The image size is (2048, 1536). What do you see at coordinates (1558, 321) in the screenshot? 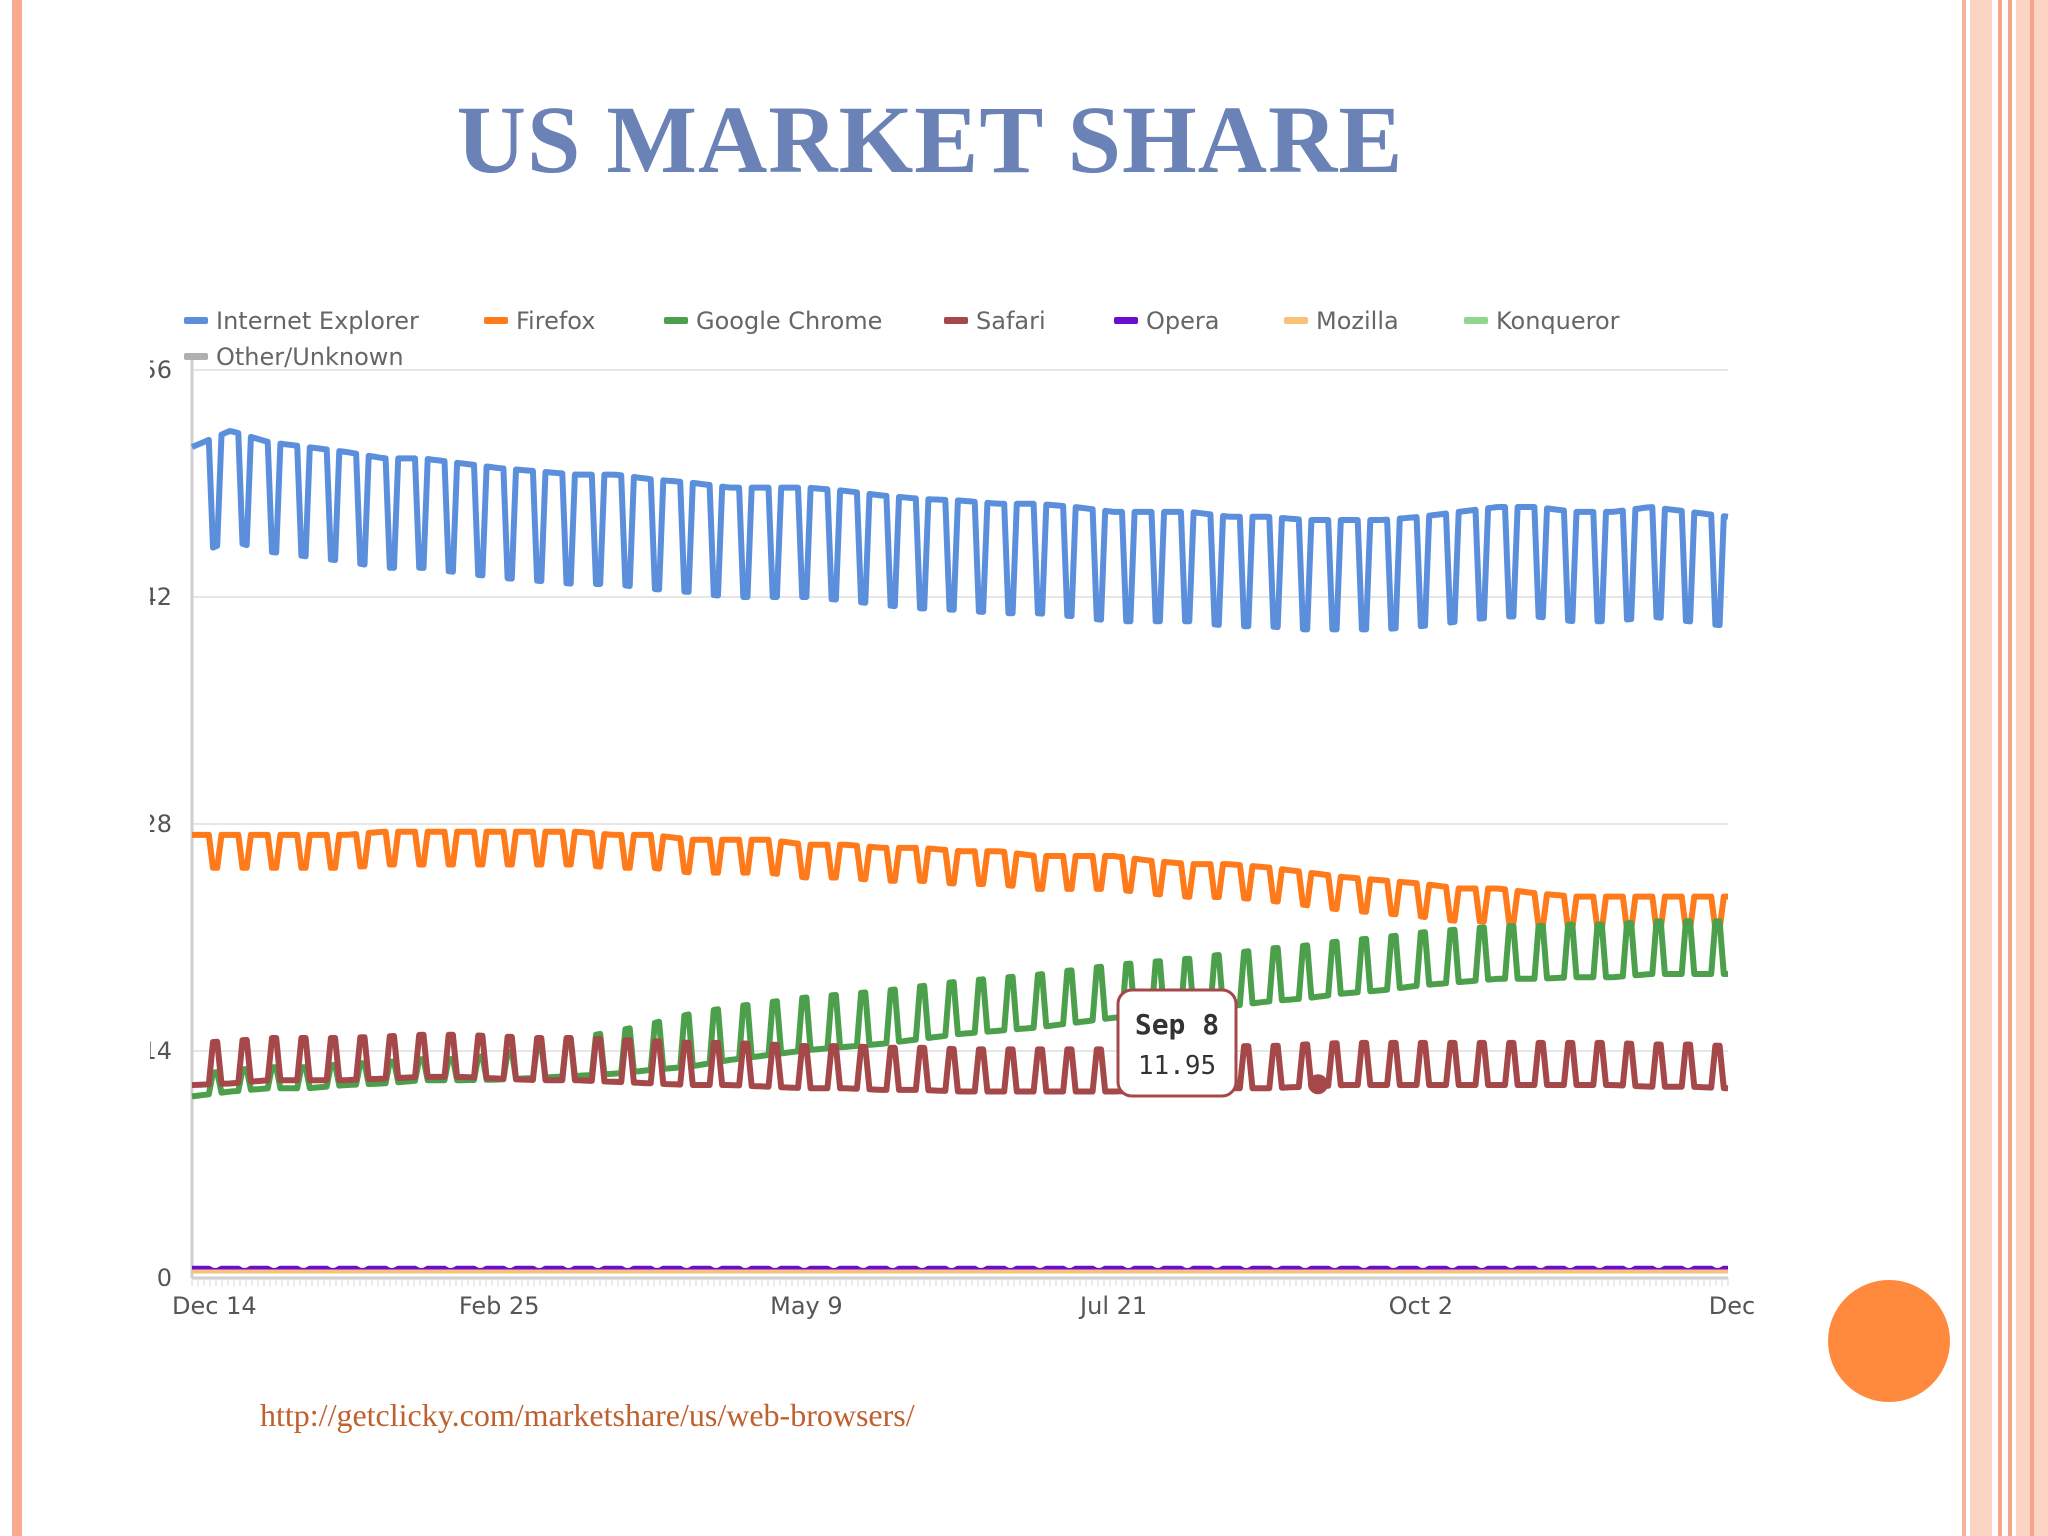
I see `legend-label-konqueror: Konqueror` at bounding box center [1558, 321].